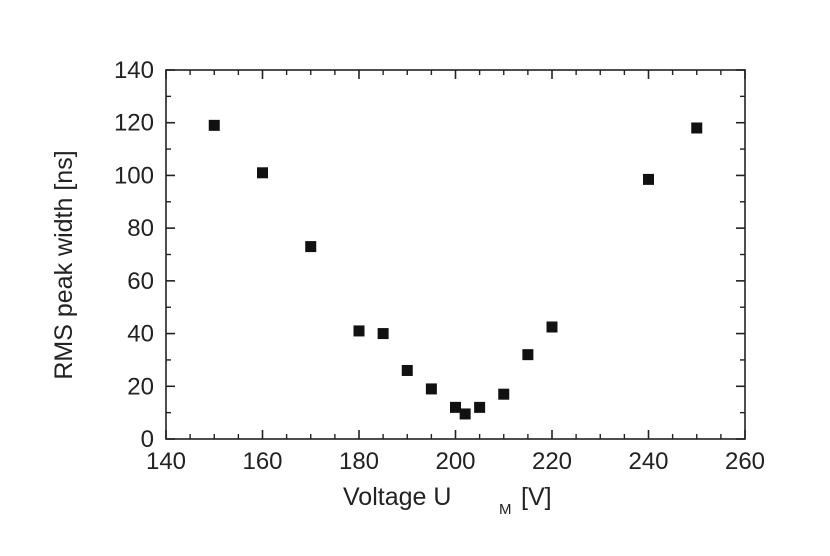 The width and height of the screenshot is (830, 556). What do you see at coordinates (262, 461) in the screenshot?
I see `x-tick-label: 160` at bounding box center [262, 461].